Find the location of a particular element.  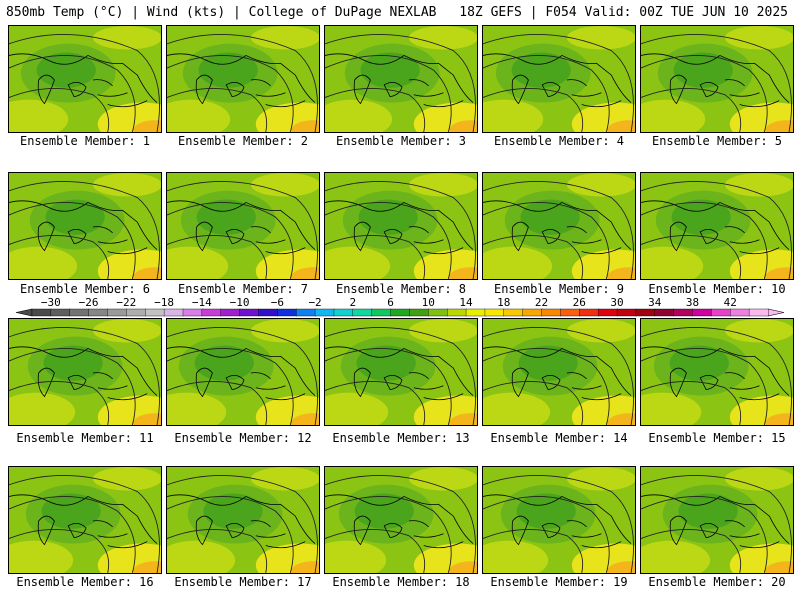

ensemble-member-label: Ensemble Member: 1 is located at coordinates (85, 141).